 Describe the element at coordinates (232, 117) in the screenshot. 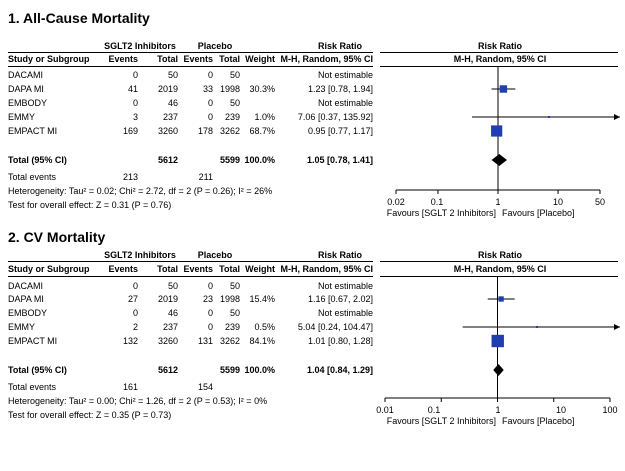

I see `total2: 239` at that location.